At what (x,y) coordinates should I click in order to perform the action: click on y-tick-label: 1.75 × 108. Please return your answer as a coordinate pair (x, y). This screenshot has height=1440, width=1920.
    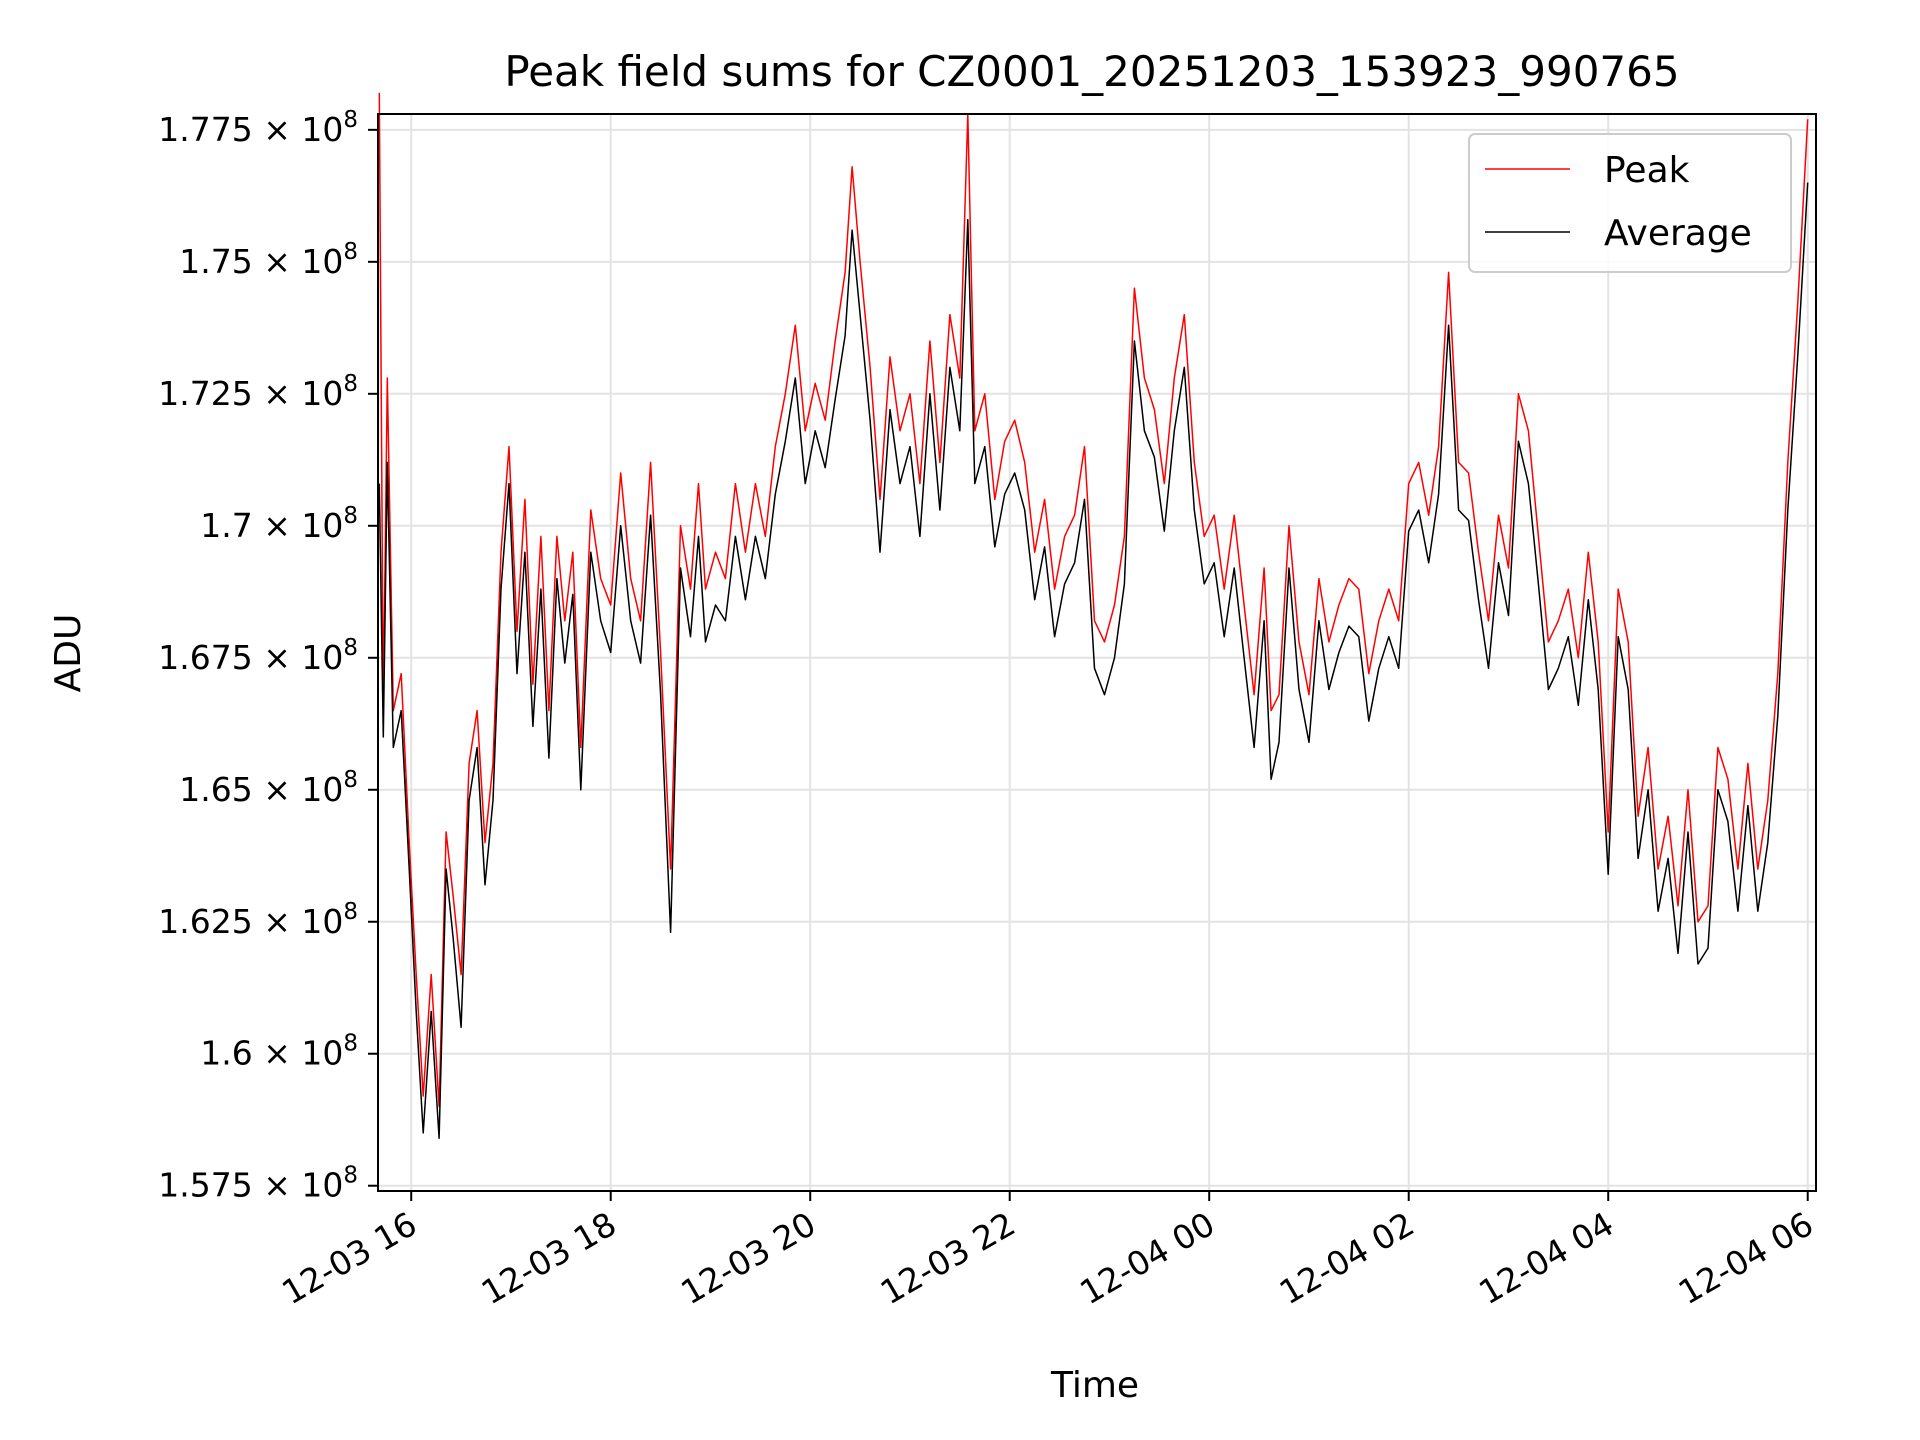
    Looking at the image, I should click on (268, 260).